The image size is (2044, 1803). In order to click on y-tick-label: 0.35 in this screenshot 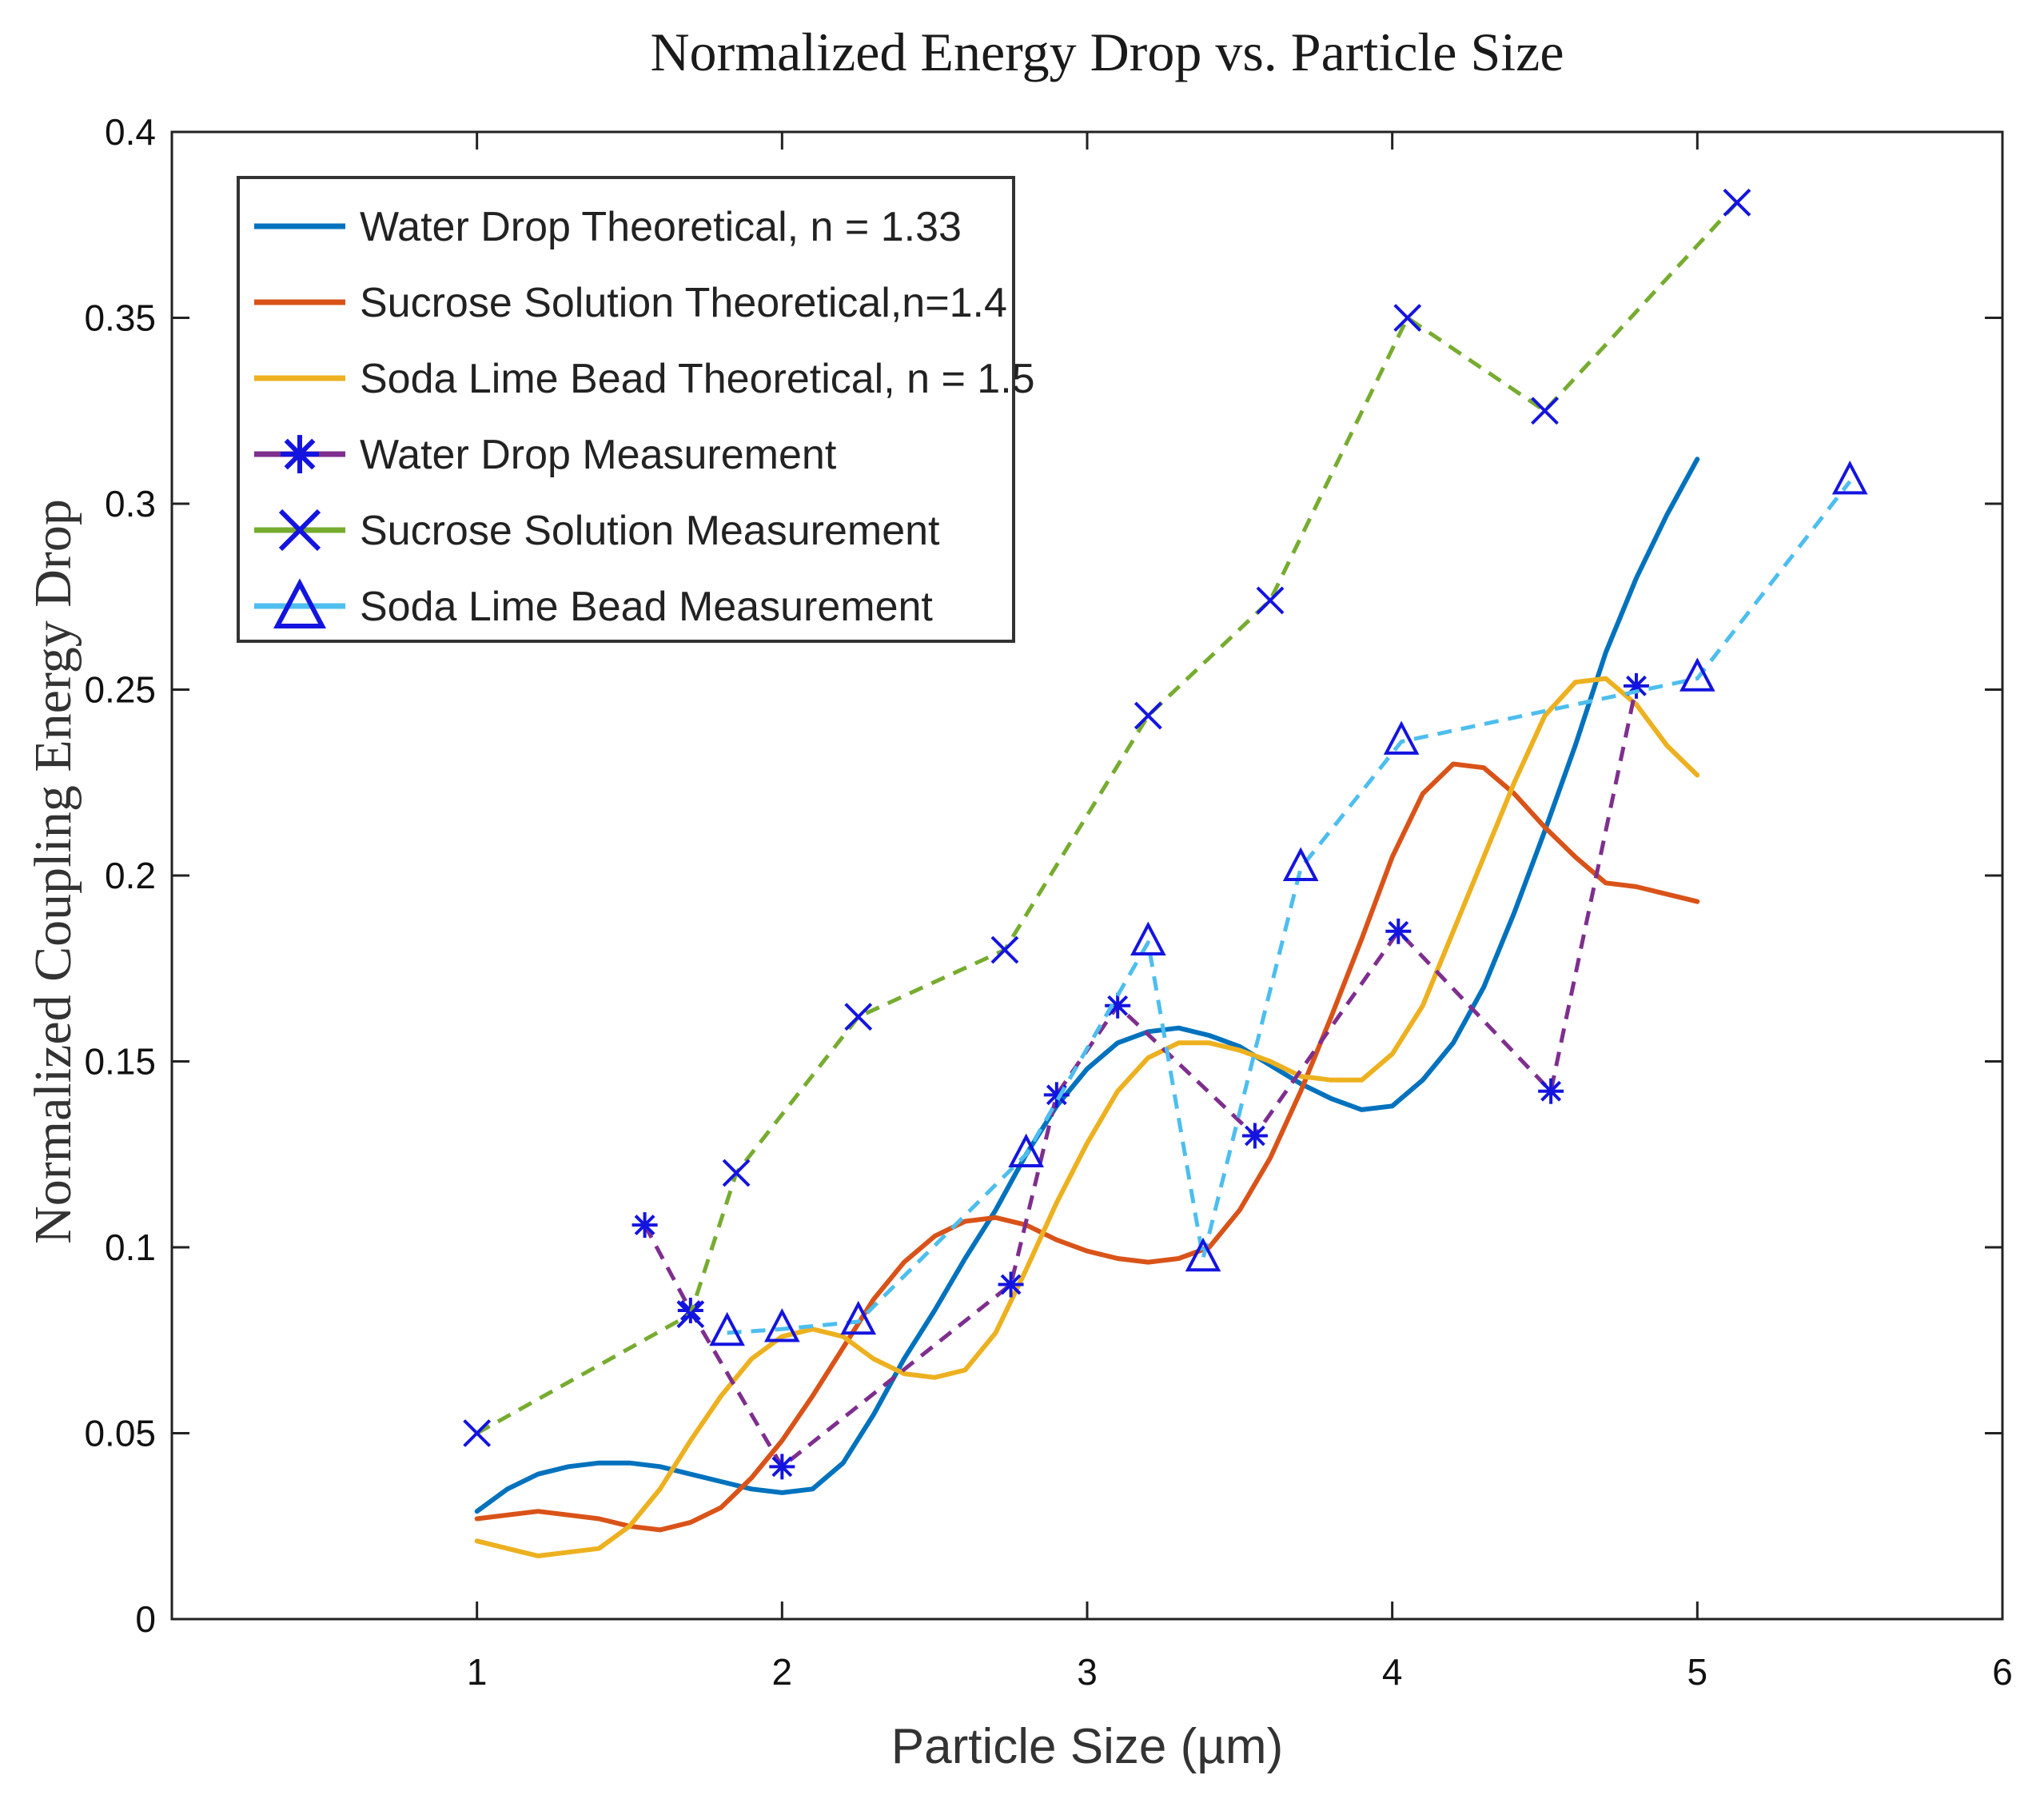, I will do `click(120, 318)`.